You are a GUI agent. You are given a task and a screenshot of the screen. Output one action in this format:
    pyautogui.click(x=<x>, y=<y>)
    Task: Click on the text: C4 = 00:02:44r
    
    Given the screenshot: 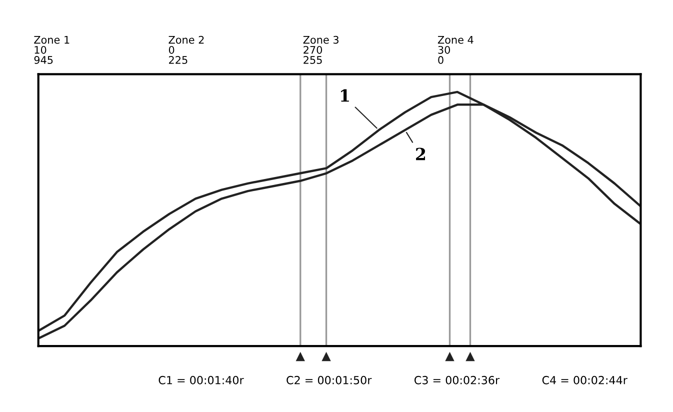 What is the action you would take?
    pyautogui.click(x=585, y=380)
    